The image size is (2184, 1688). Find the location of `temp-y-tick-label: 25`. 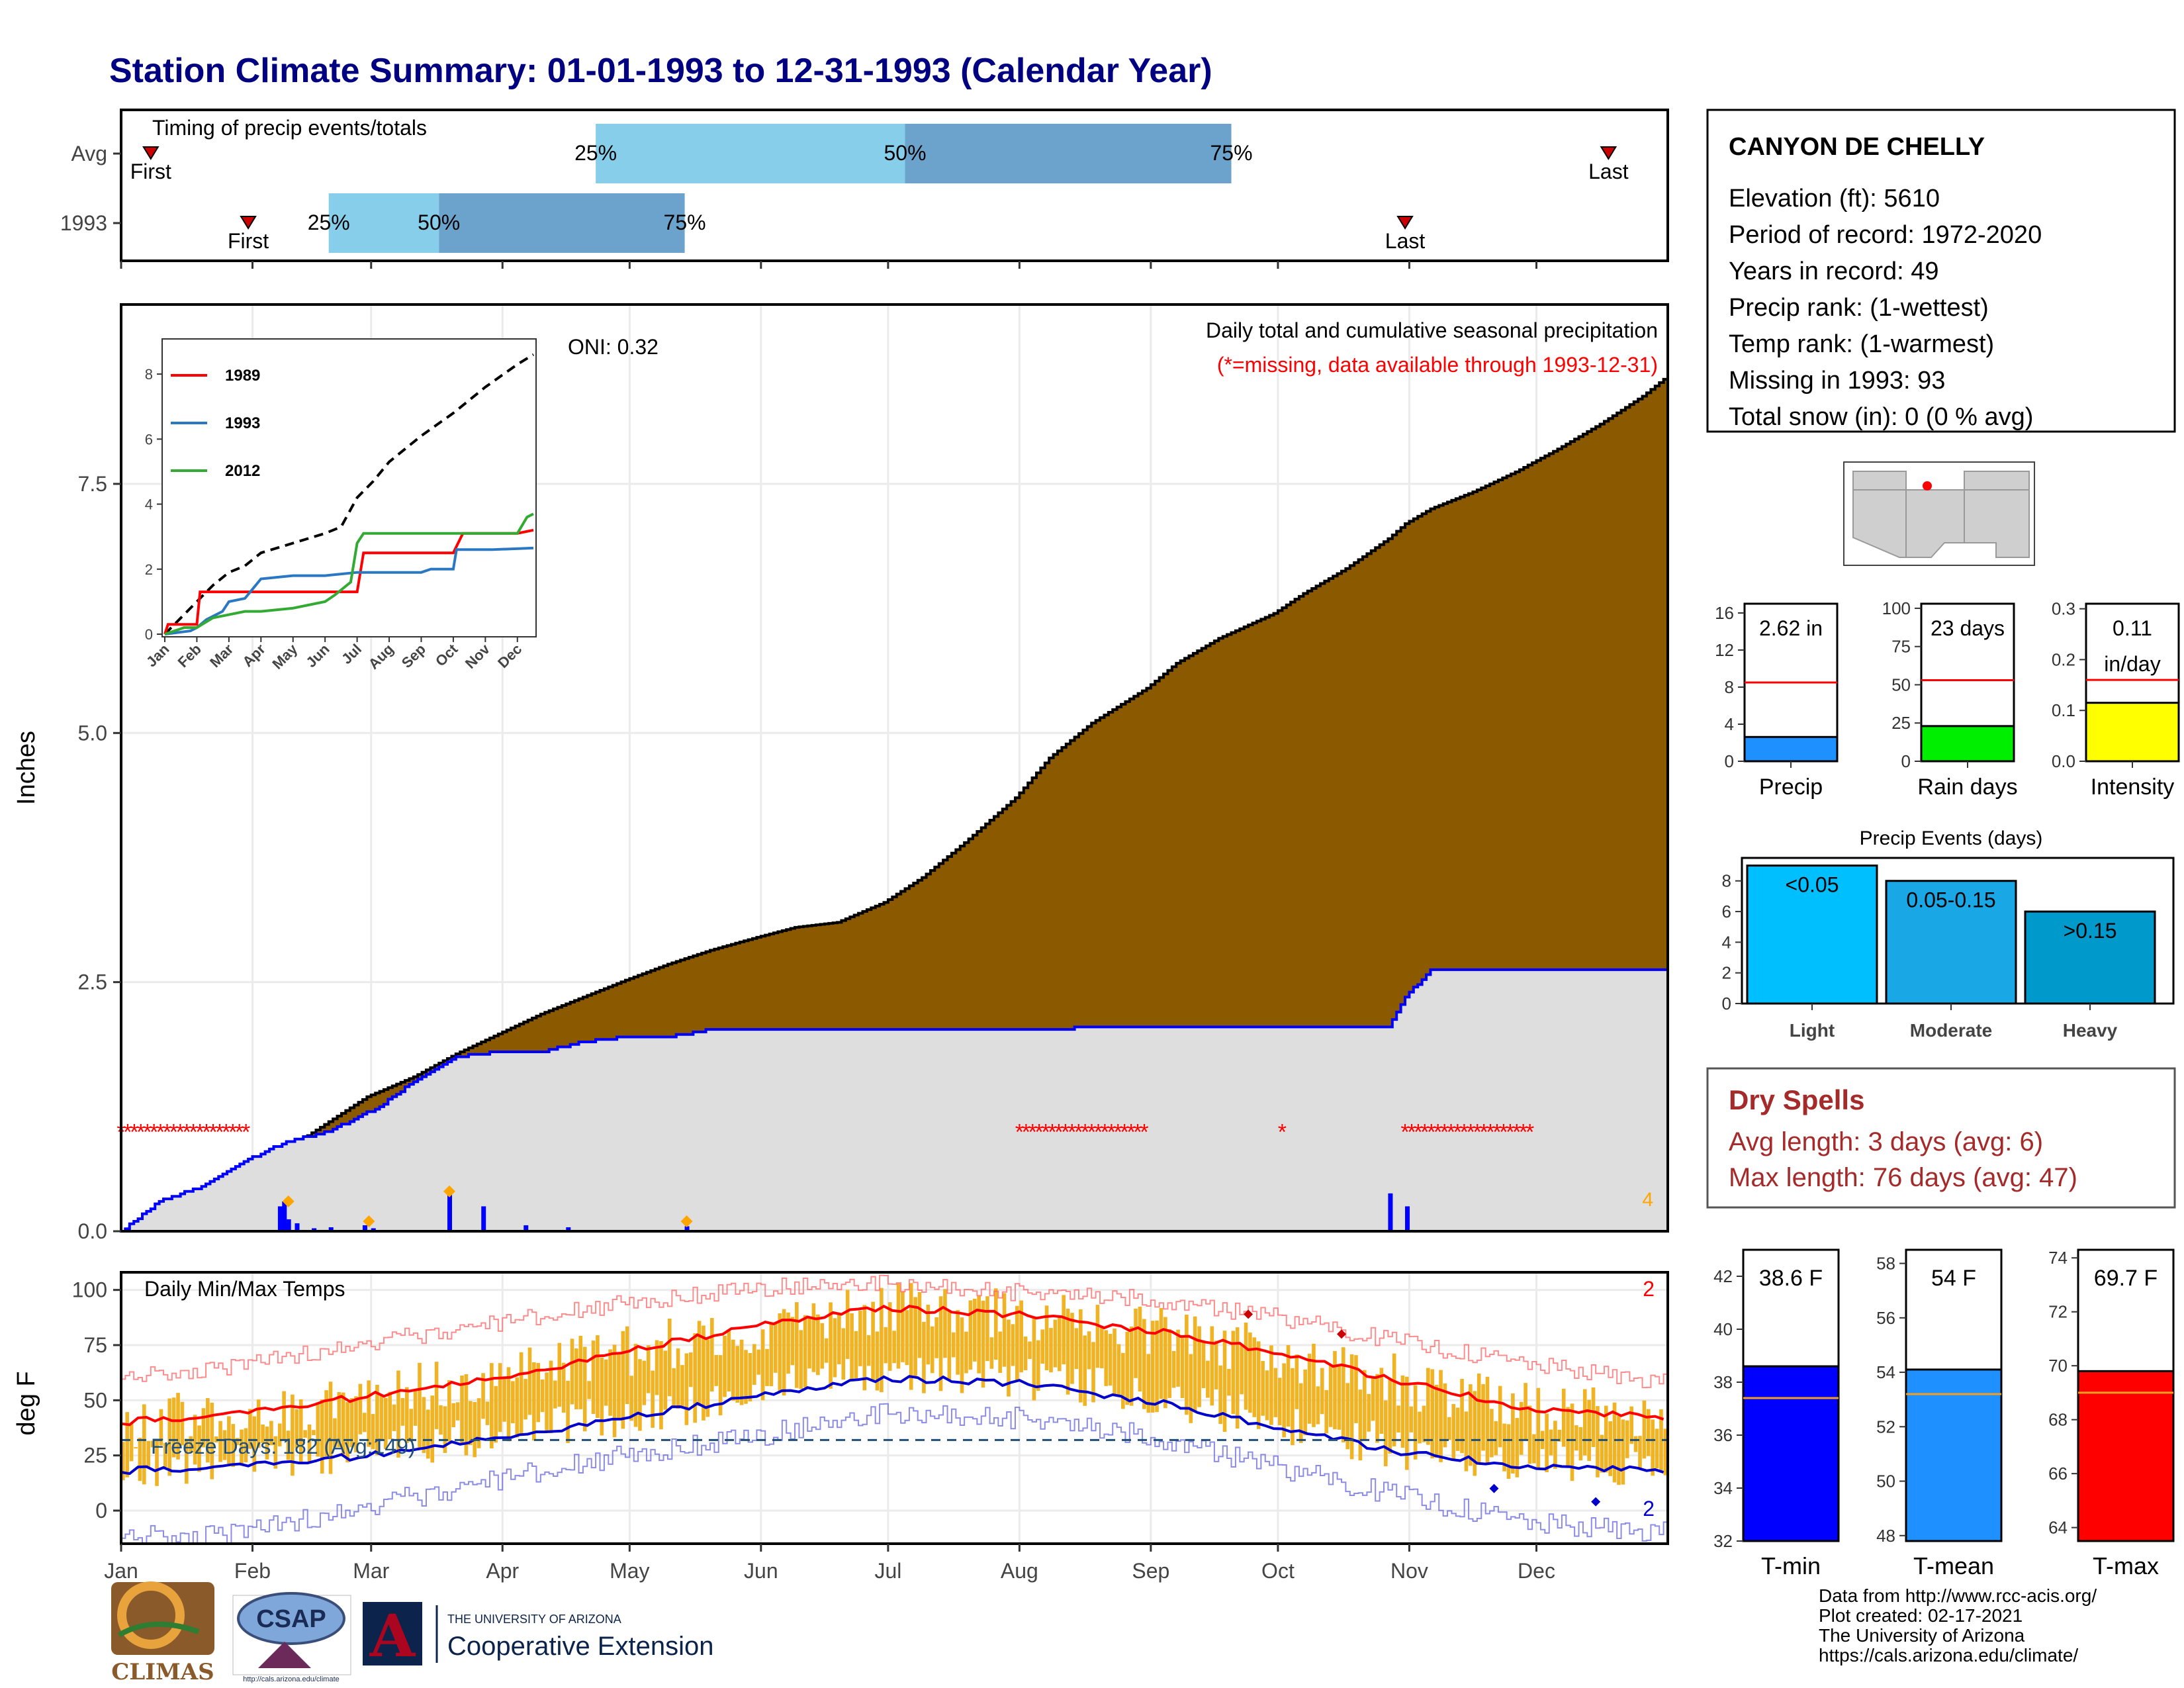

temp-y-tick-label: 25 is located at coordinates (95, 1456).